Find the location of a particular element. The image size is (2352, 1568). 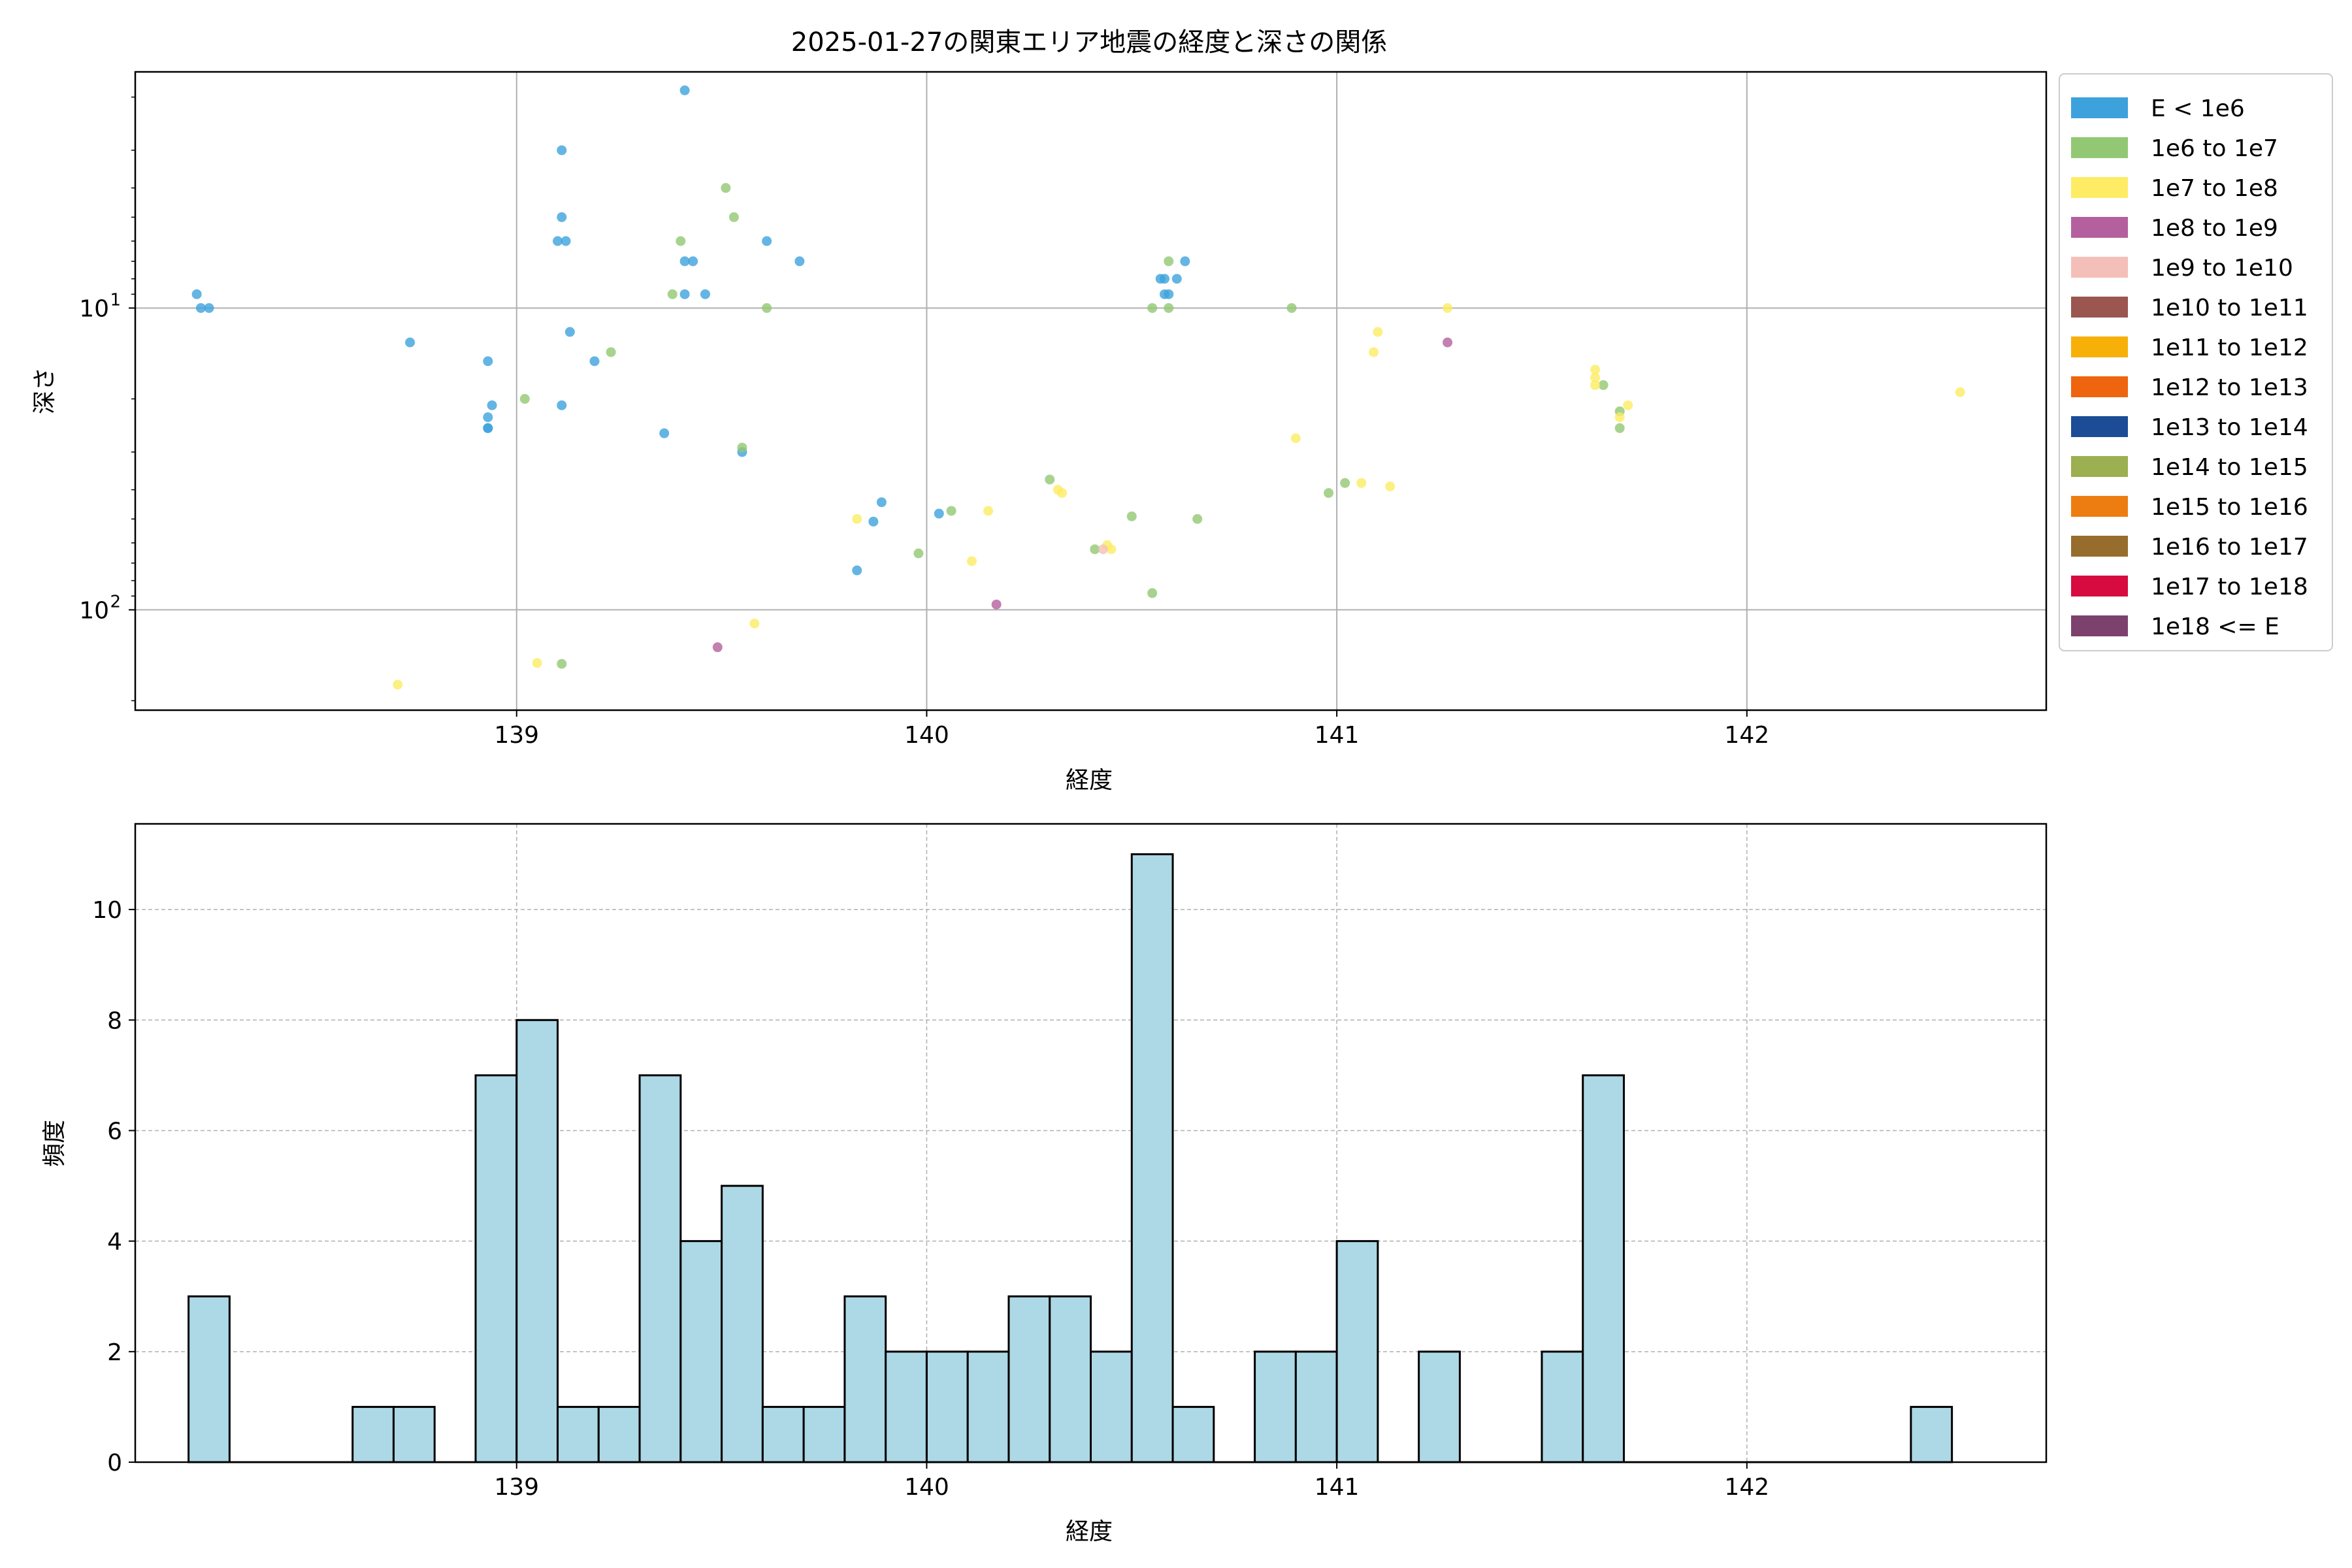

histogram-y-tick-label: 6 is located at coordinates (114, 1131).